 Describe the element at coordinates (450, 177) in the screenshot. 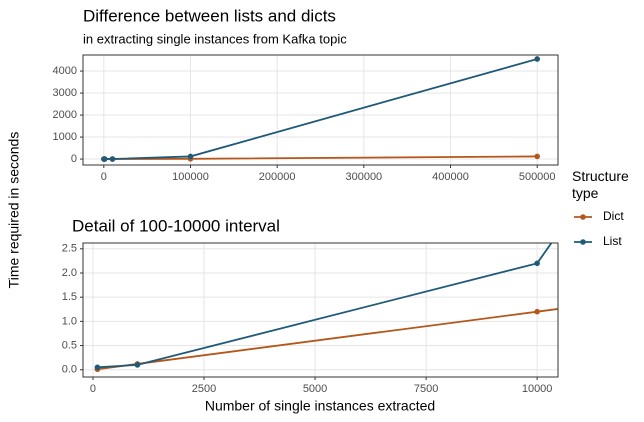

I see `x-tick-label: 400000` at that location.